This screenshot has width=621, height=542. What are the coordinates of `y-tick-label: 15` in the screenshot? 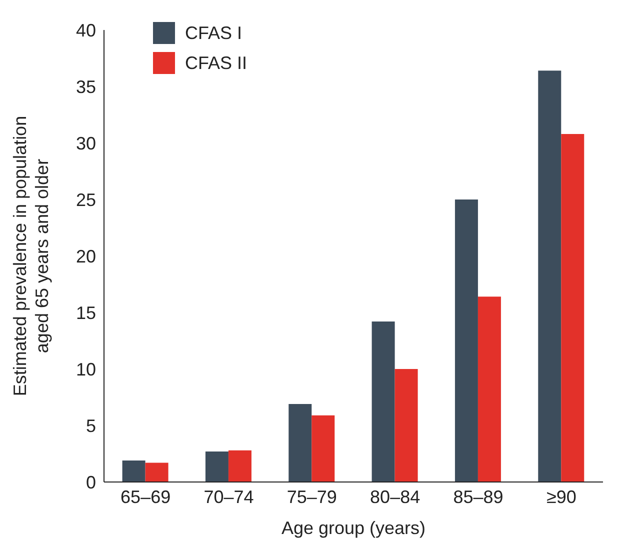 It's located at (86, 312).